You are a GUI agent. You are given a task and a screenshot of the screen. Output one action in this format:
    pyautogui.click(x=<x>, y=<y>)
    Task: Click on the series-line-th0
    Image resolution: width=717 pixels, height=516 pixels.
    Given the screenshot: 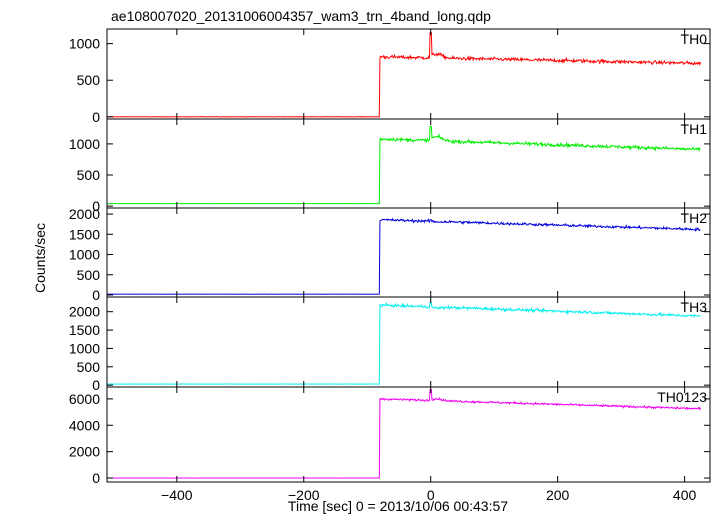 What is the action you would take?
    pyautogui.click(x=403, y=75)
    